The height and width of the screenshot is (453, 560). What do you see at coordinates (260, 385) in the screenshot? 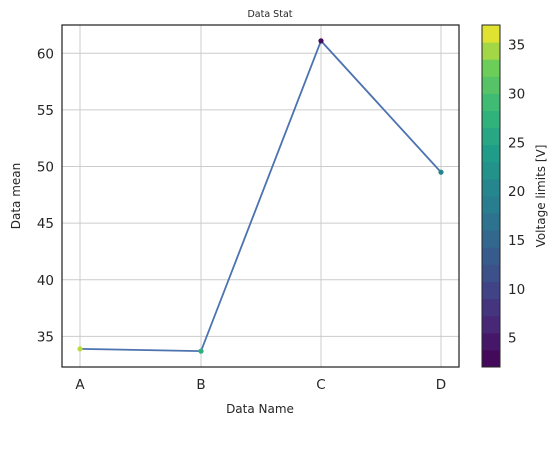
I see `x-ticks: A B C D` at bounding box center [260, 385].